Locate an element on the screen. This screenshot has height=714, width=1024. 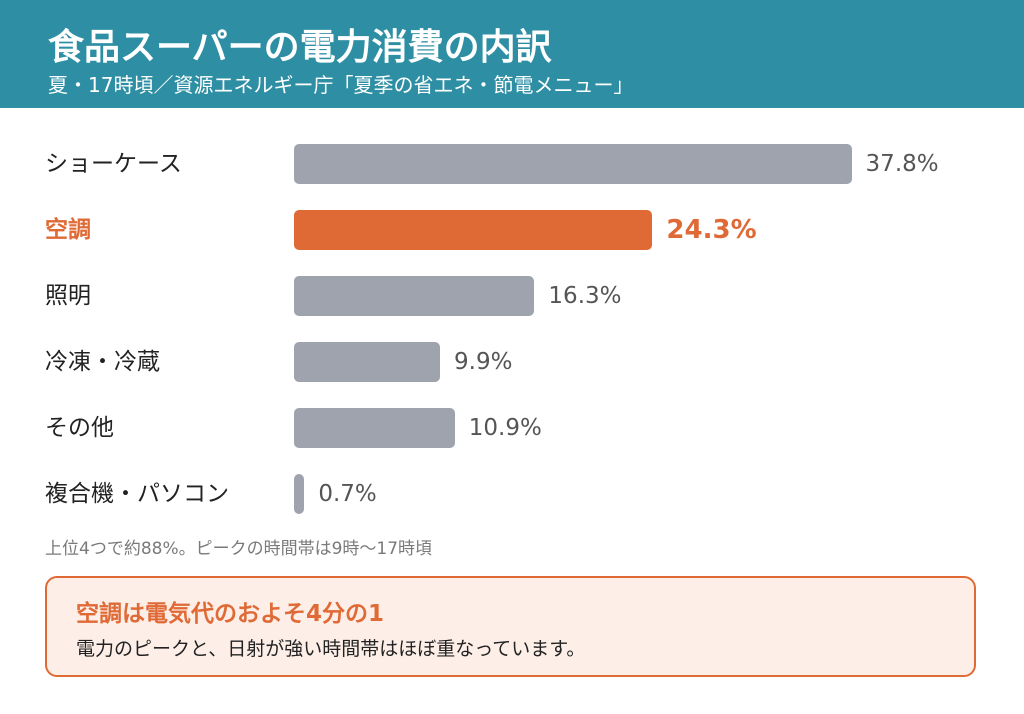
page-subtitle: 夏・17時頃／資源エネルギー庁「夏季の省エネ・節電メニュー」 is located at coordinates (341, 85).